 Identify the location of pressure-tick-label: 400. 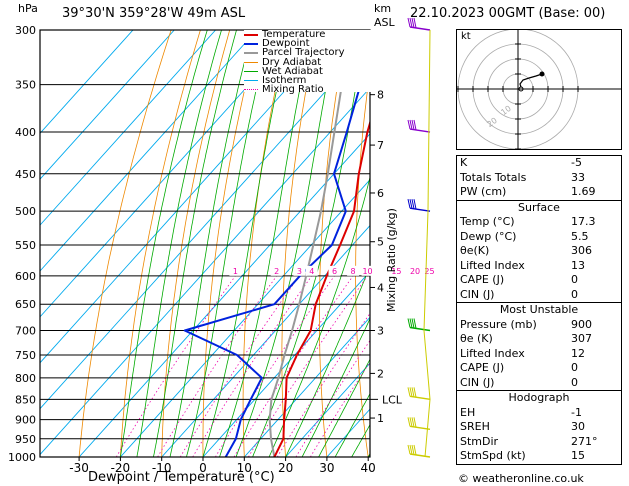
(25, 132).